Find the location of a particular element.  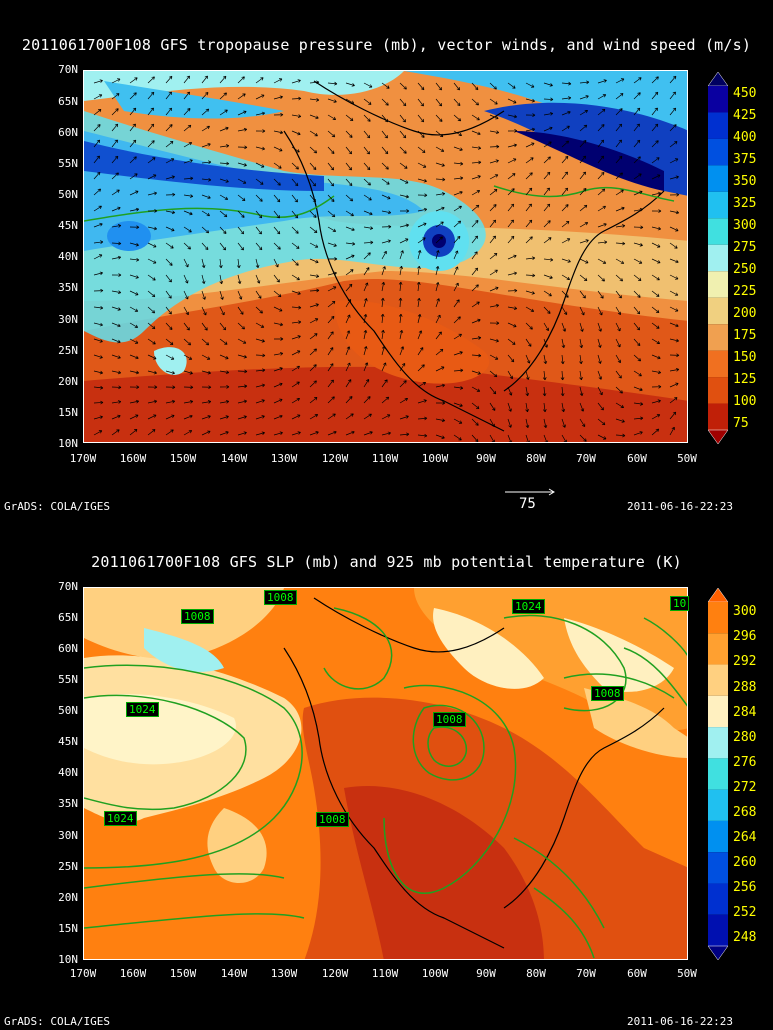

lat-label: 25N is located at coordinates (68, 350).